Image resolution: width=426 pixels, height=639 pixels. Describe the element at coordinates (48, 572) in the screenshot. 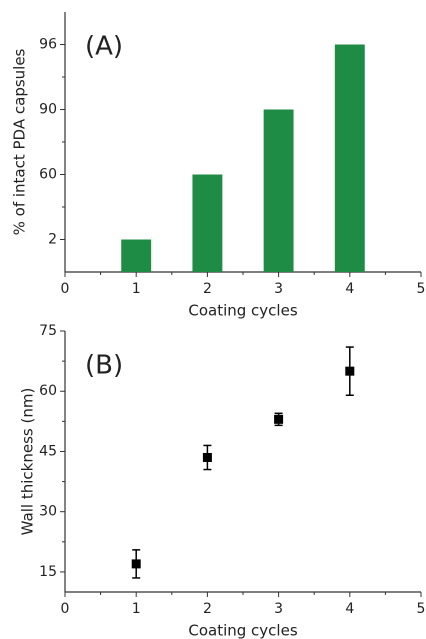

I see `y-tick-label: 15` at that location.